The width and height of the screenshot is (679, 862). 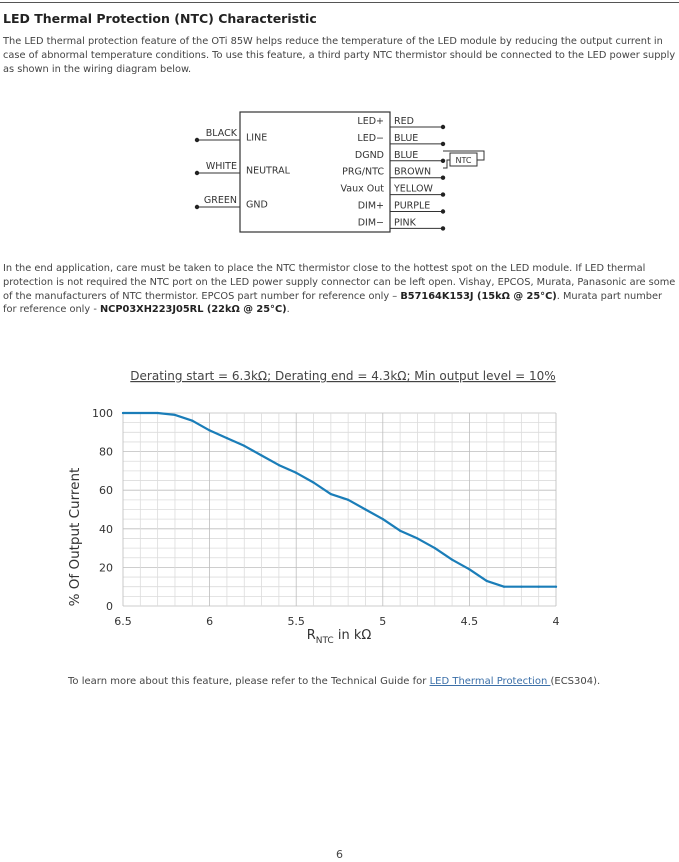 I want to click on page-number: 6, so click(x=339, y=854).